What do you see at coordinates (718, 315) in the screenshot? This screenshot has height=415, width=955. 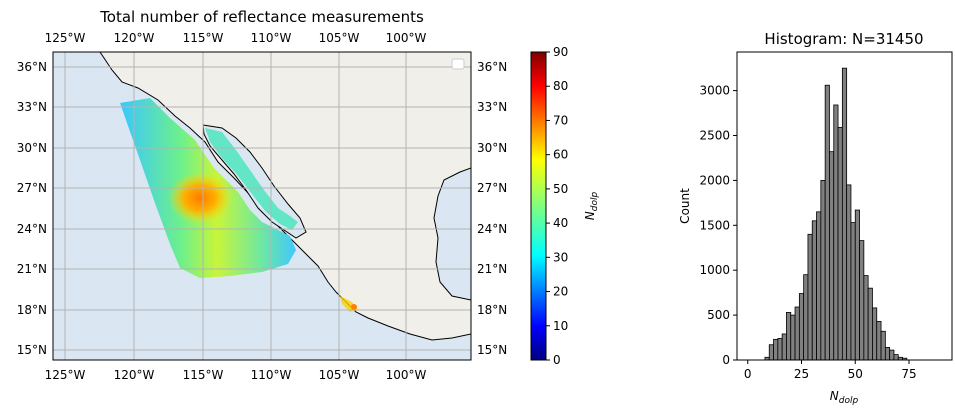 I see `histogram-y-tick-label: 500` at bounding box center [718, 315].